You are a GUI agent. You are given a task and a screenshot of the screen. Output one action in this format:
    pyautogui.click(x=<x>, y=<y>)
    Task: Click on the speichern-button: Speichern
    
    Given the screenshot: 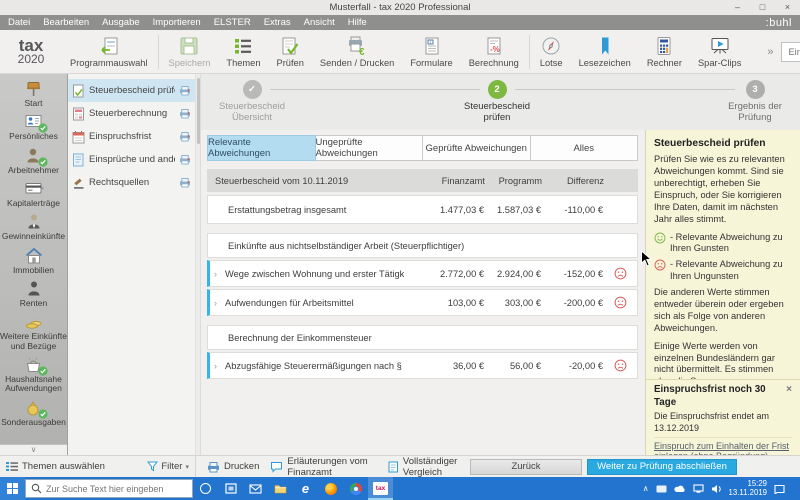 What is the action you would take?
    pyautogui.click(x=190, y=51)
    